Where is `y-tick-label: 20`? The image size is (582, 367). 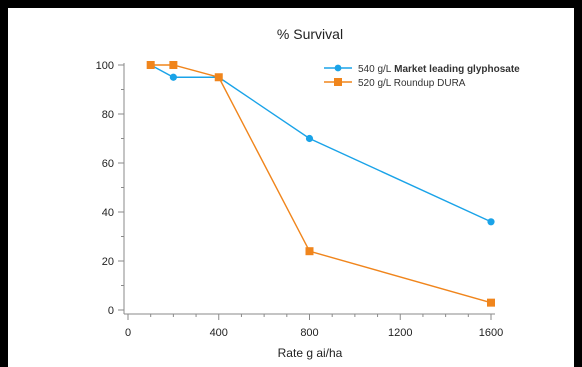
y-tick-label: 20 is located at coordinates (108, 262).